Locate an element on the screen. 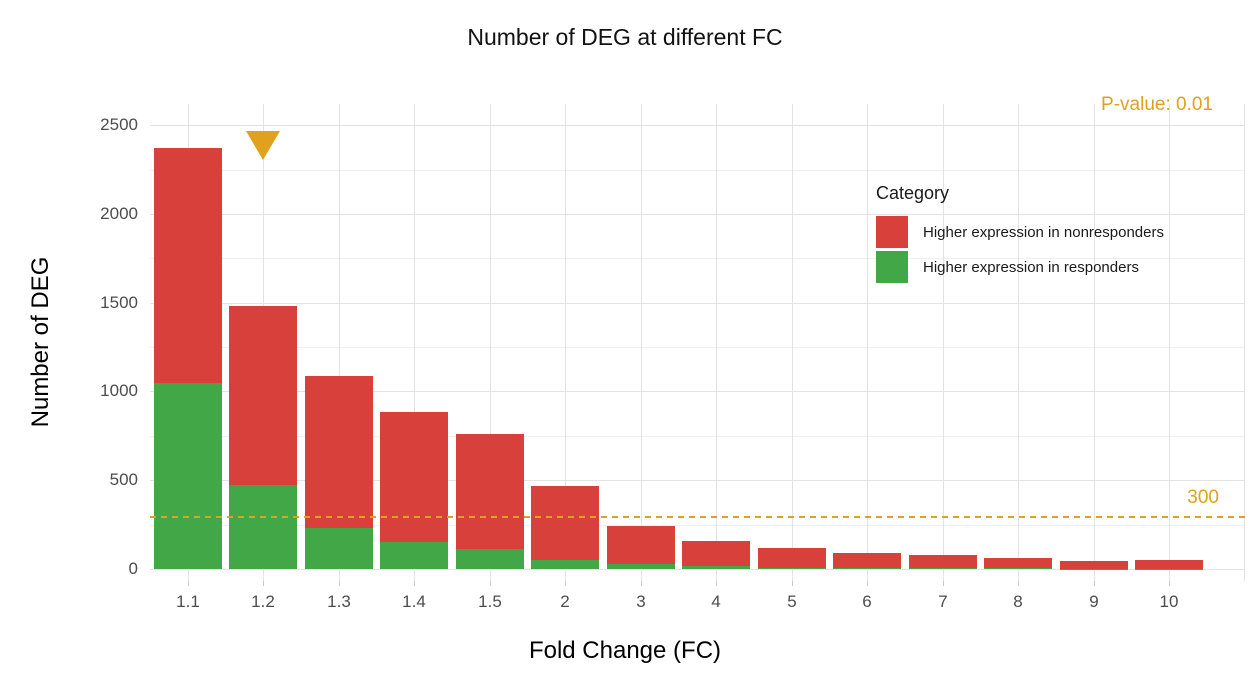  legend-swatch-red is located at coordinates (892, 232).